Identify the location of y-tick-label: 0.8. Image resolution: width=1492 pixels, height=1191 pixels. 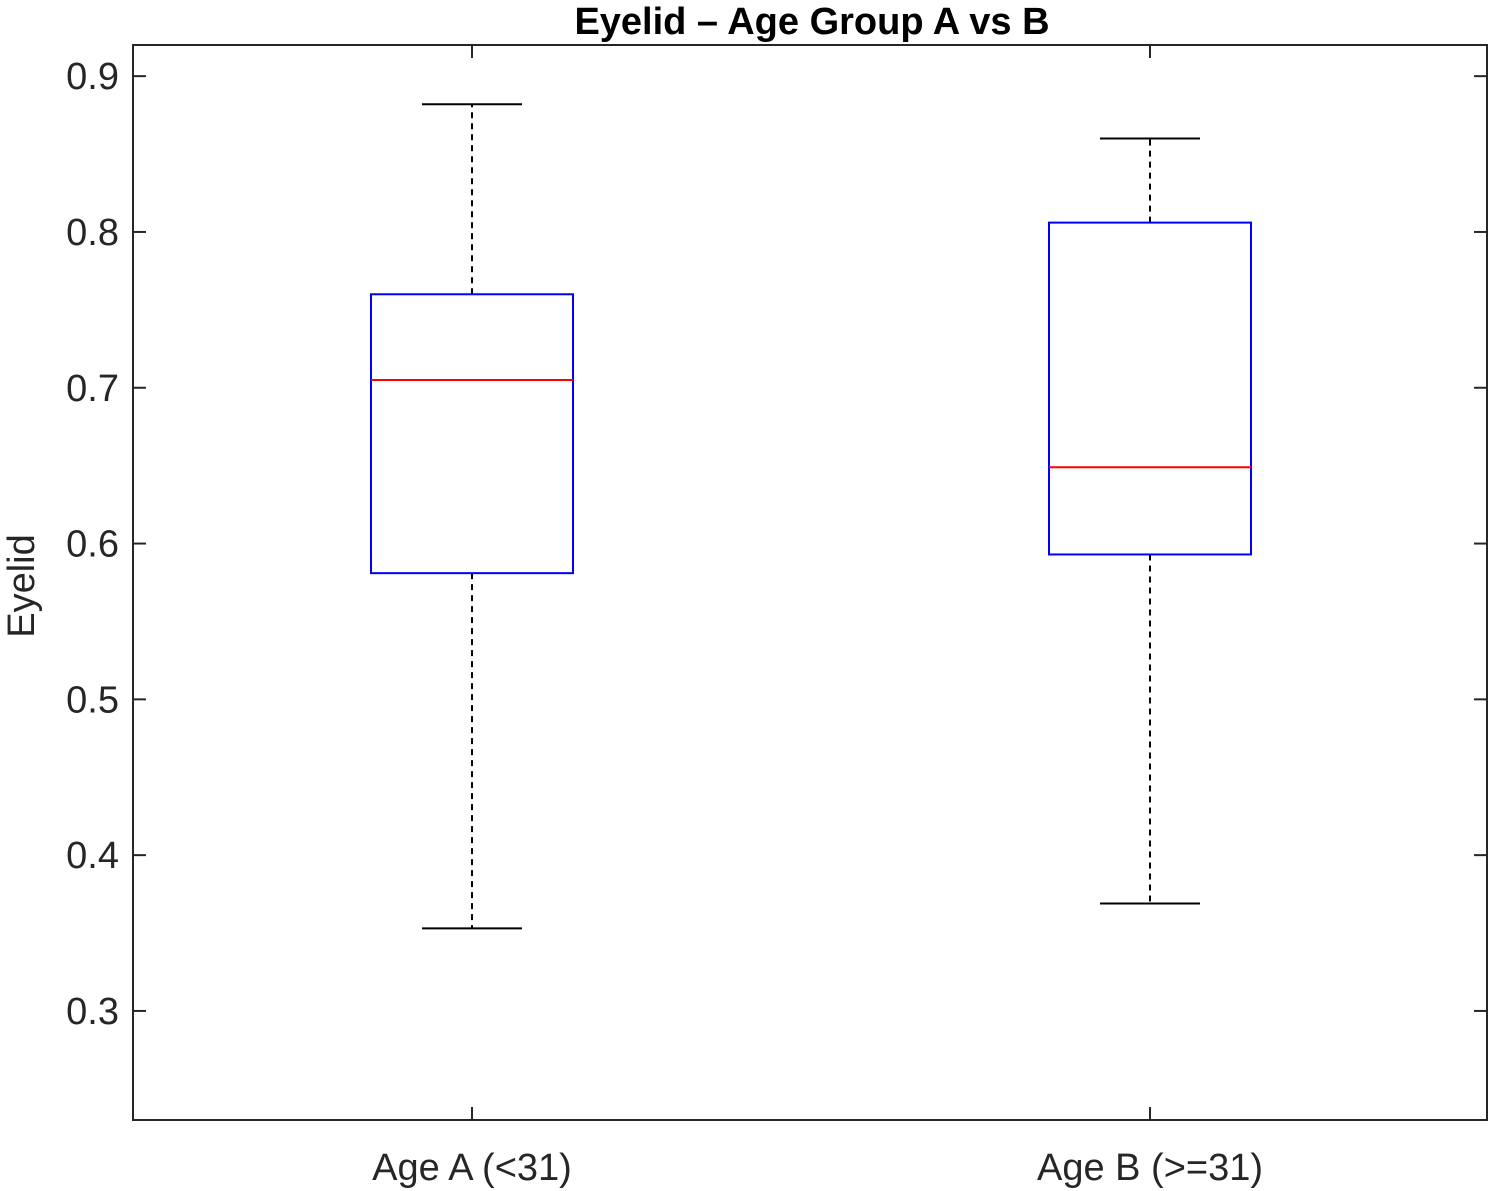
(92, 233).